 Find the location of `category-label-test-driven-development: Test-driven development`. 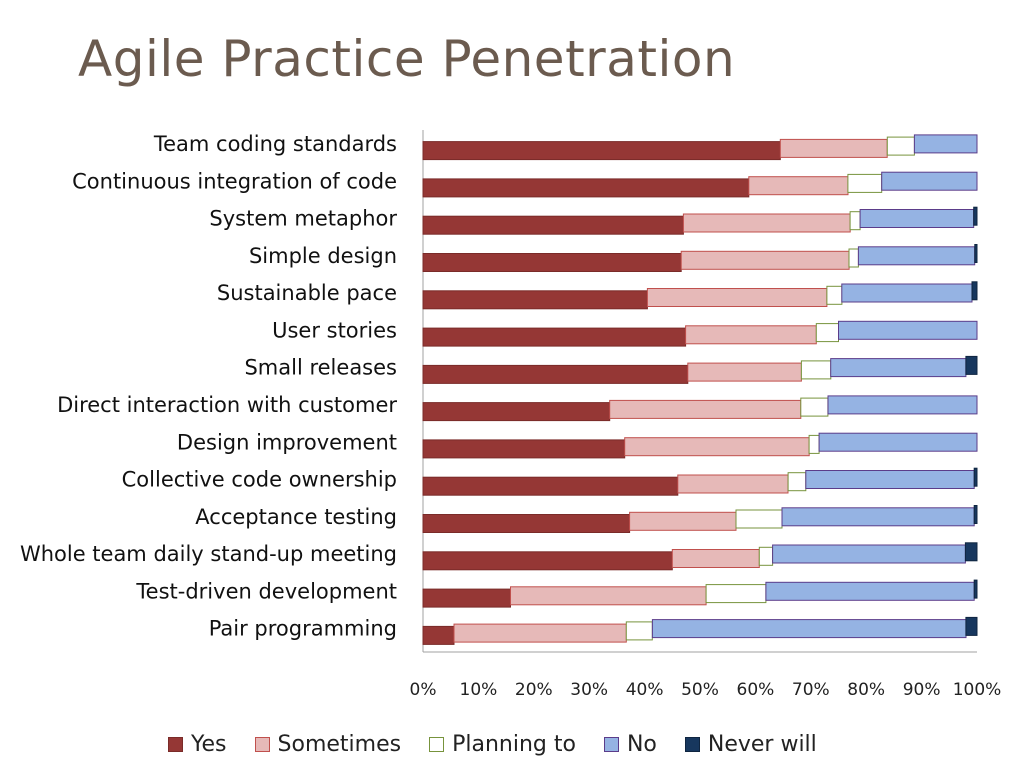

category-label-test-driven-development: Test-driven development is located at coordinates (266, 591).